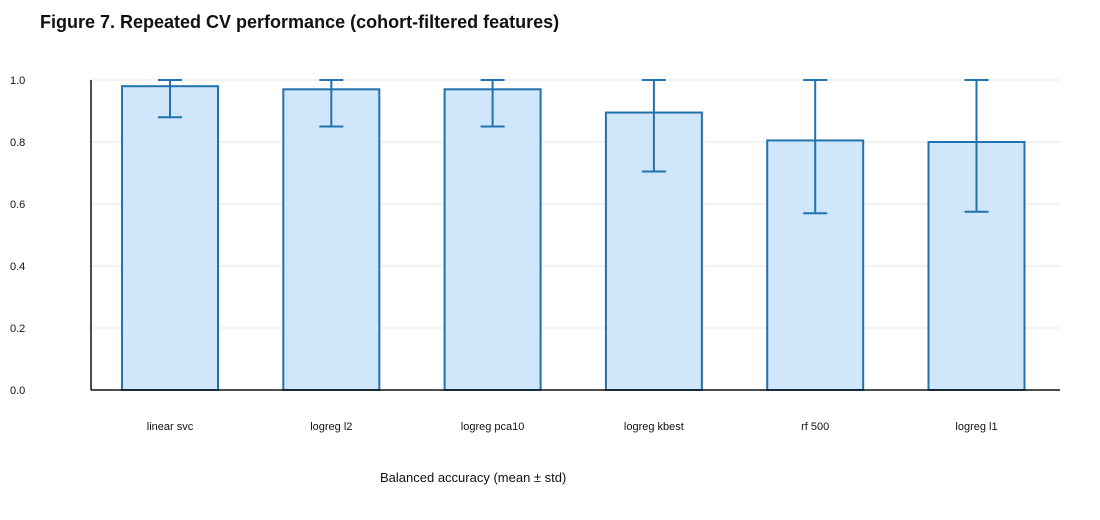  Describe the element at coordinates (17, 81) in the screenshot. I see `y-tick-label: 1.0` at that location.